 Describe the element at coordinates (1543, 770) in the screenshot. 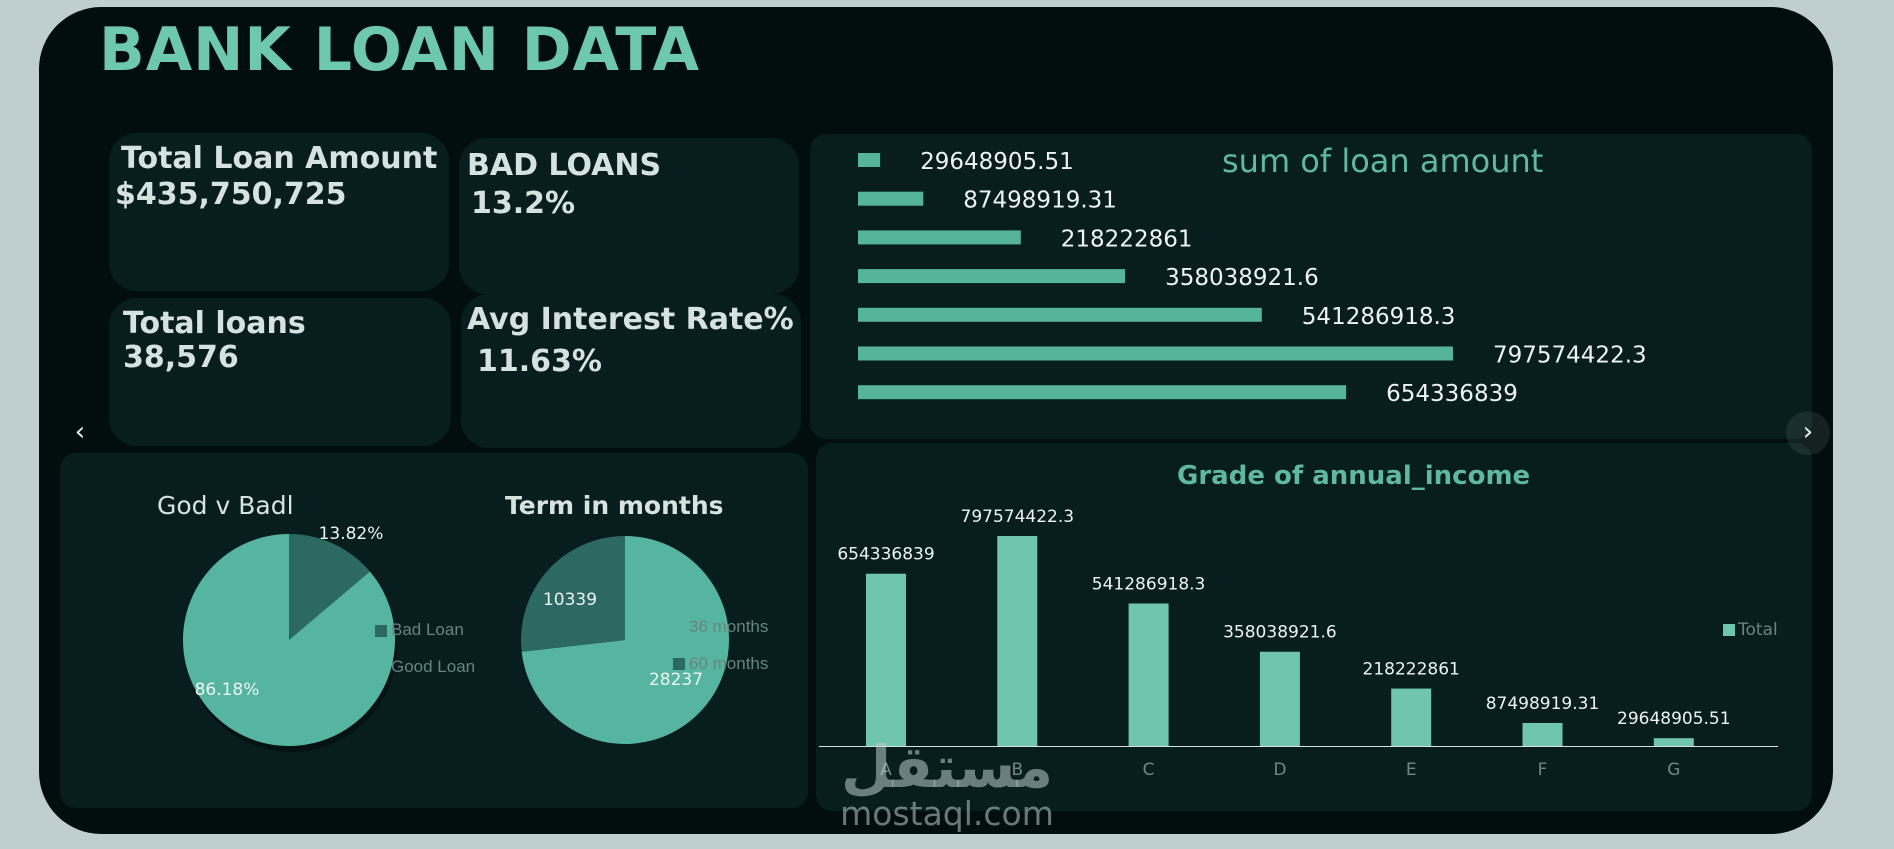

I see `tick-label: F` at that location.